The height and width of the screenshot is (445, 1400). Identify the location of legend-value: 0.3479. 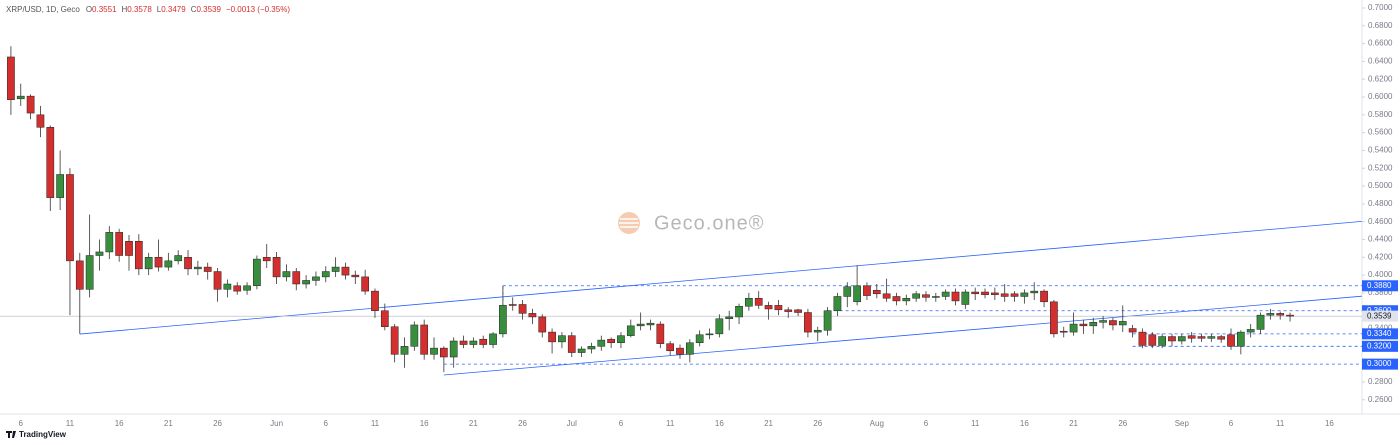
(173, 9).